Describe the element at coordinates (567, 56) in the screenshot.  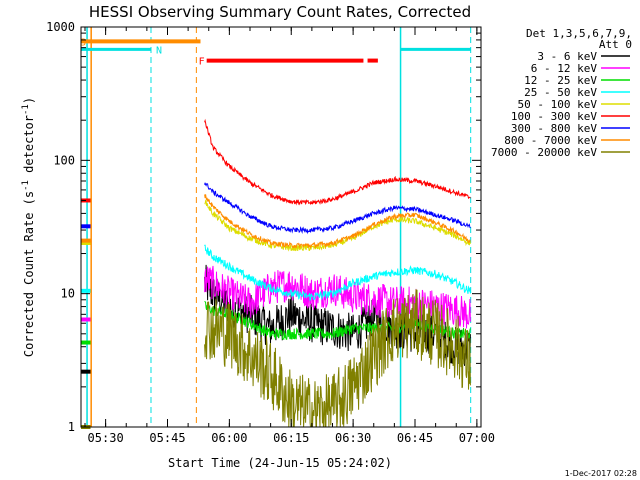
I see `legend-label-0: 3 - 6 keV` at that location.